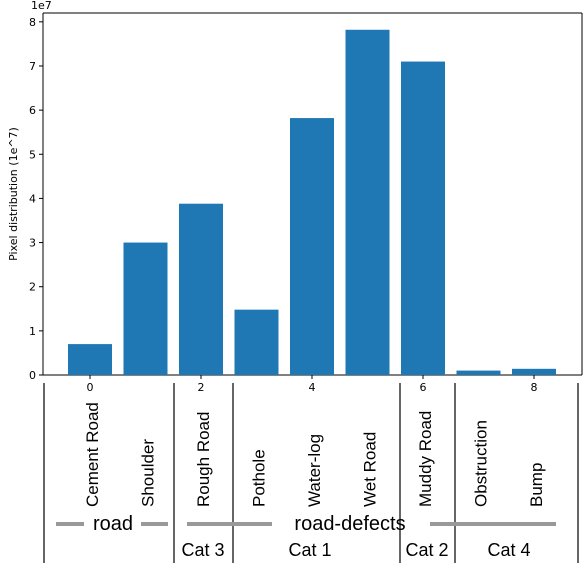 The height and width of the screenshot is (564, 584). I want to click on y-tick-label: 4, so click(32, 198).